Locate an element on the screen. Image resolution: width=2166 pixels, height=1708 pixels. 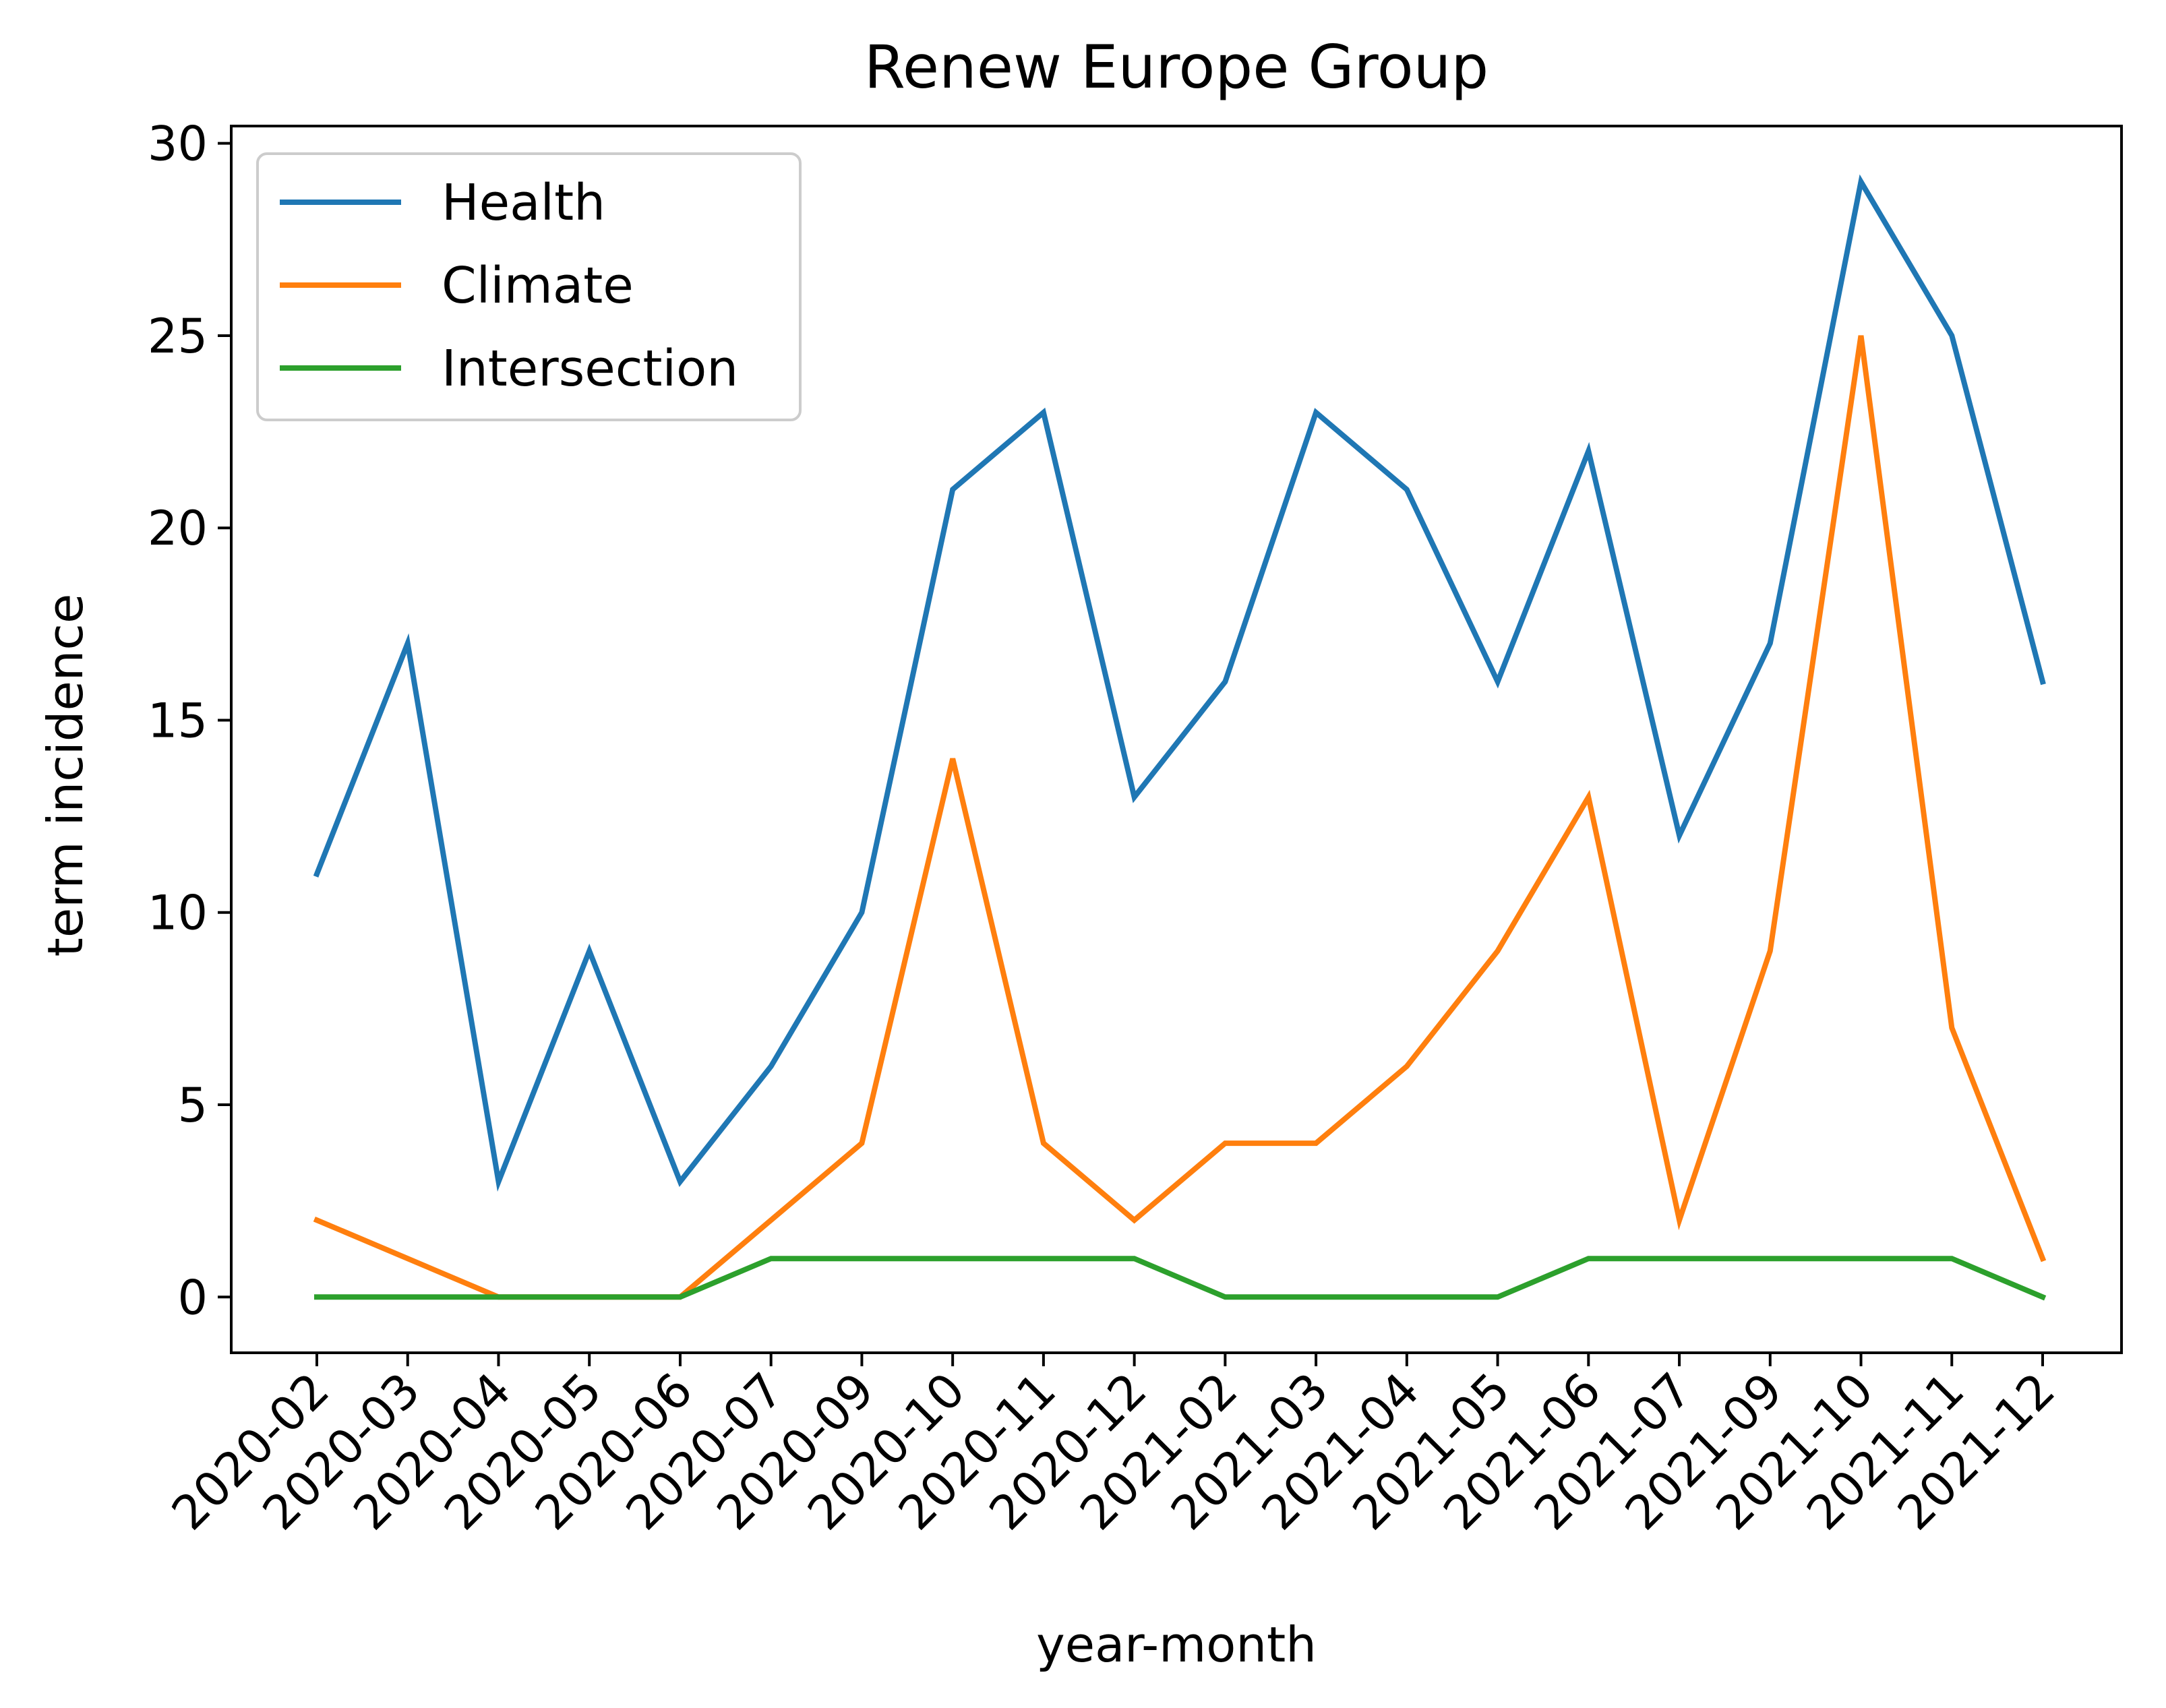
chart-title: Renew Europe Group is located at coordinates (1176, 67).